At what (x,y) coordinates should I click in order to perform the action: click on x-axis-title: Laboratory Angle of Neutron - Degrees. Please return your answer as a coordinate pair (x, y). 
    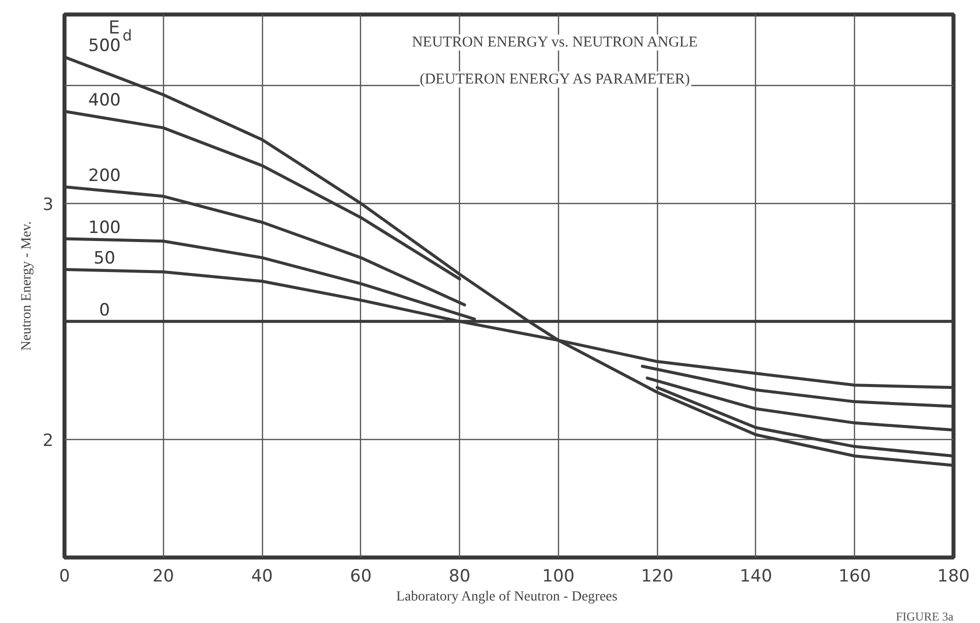
    Looking at the image, I should click on (507, 597).